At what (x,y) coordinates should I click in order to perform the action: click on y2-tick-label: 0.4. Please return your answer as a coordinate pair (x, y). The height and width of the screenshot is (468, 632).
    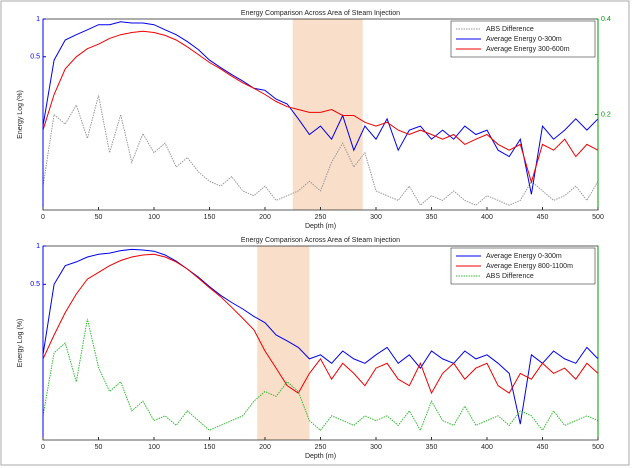
    Looking at the image, I should click on (606, 19).